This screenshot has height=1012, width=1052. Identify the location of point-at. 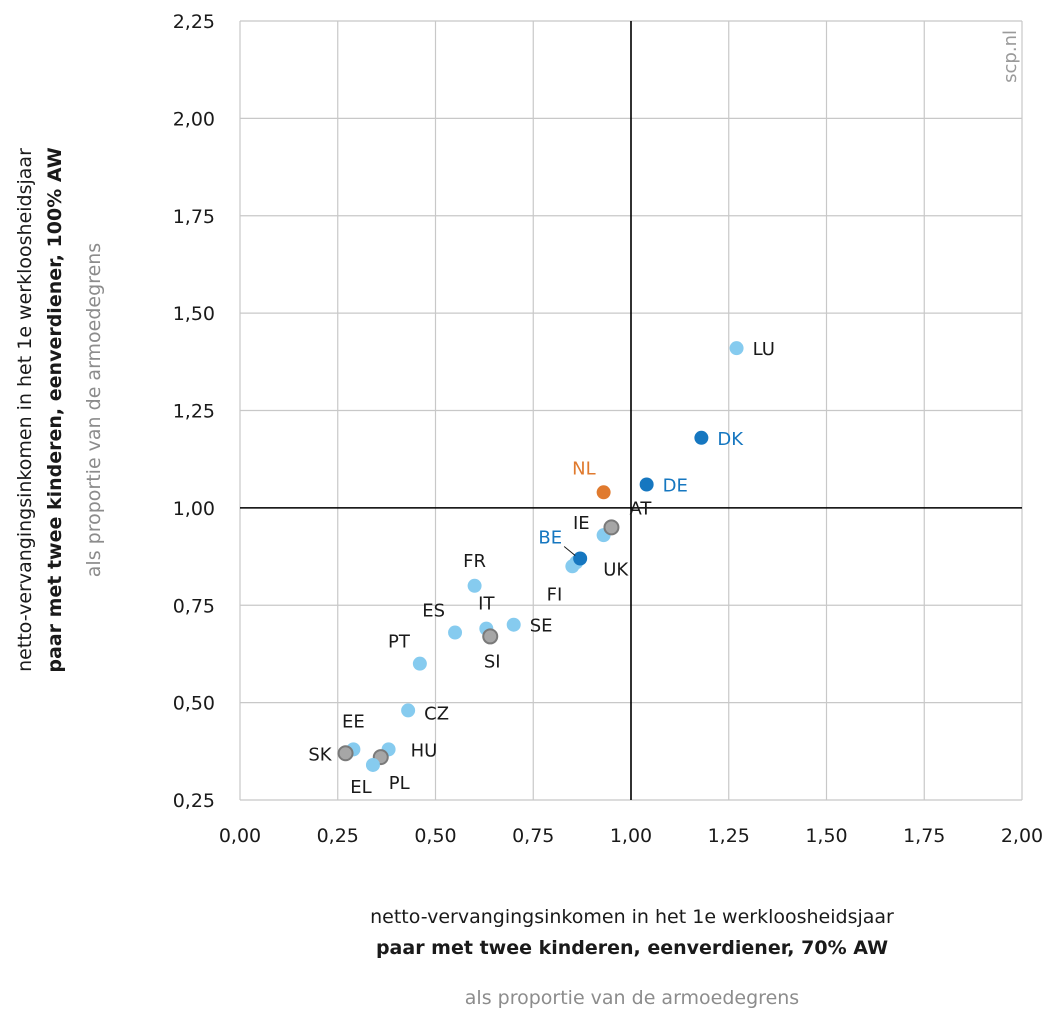
(611, 527).